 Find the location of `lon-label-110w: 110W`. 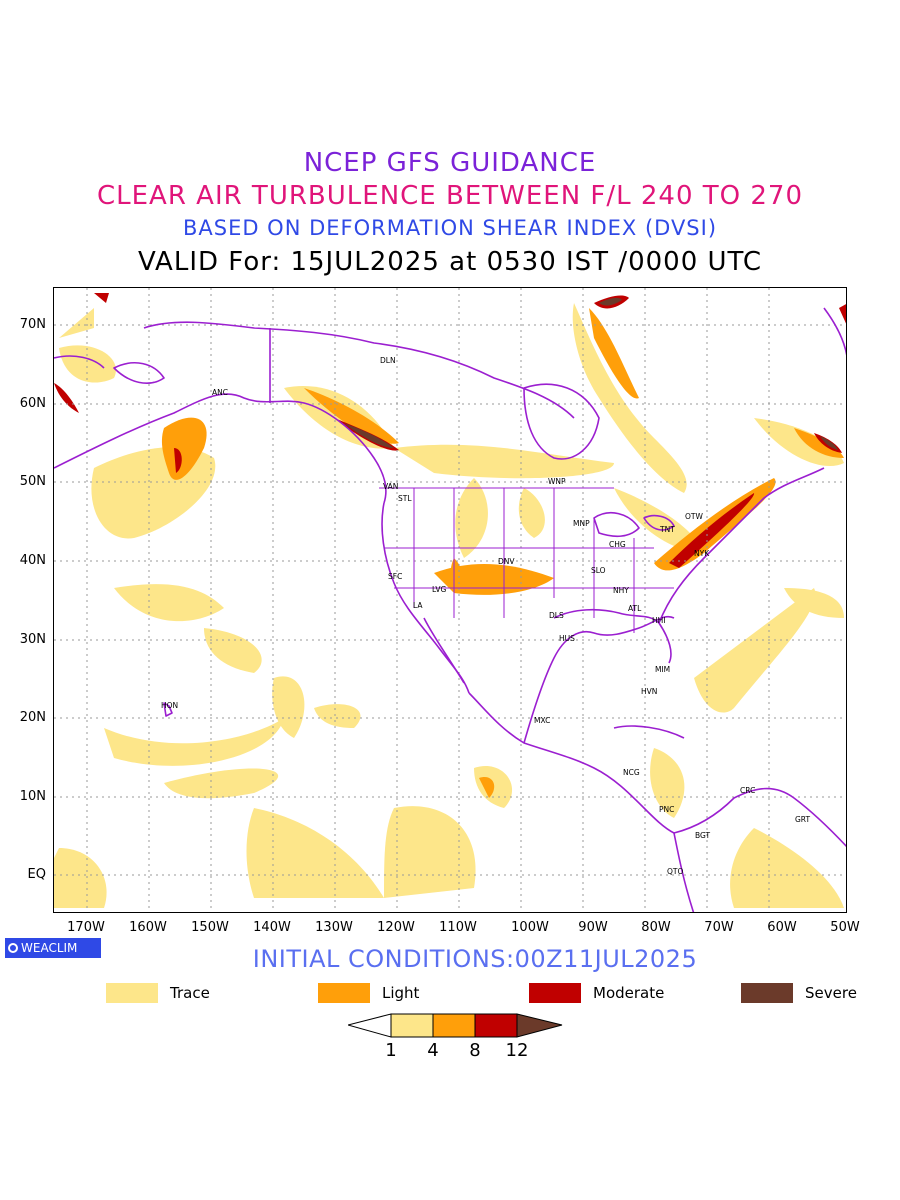

lon-label-110w: 110W is located at coordinates (458, 927).